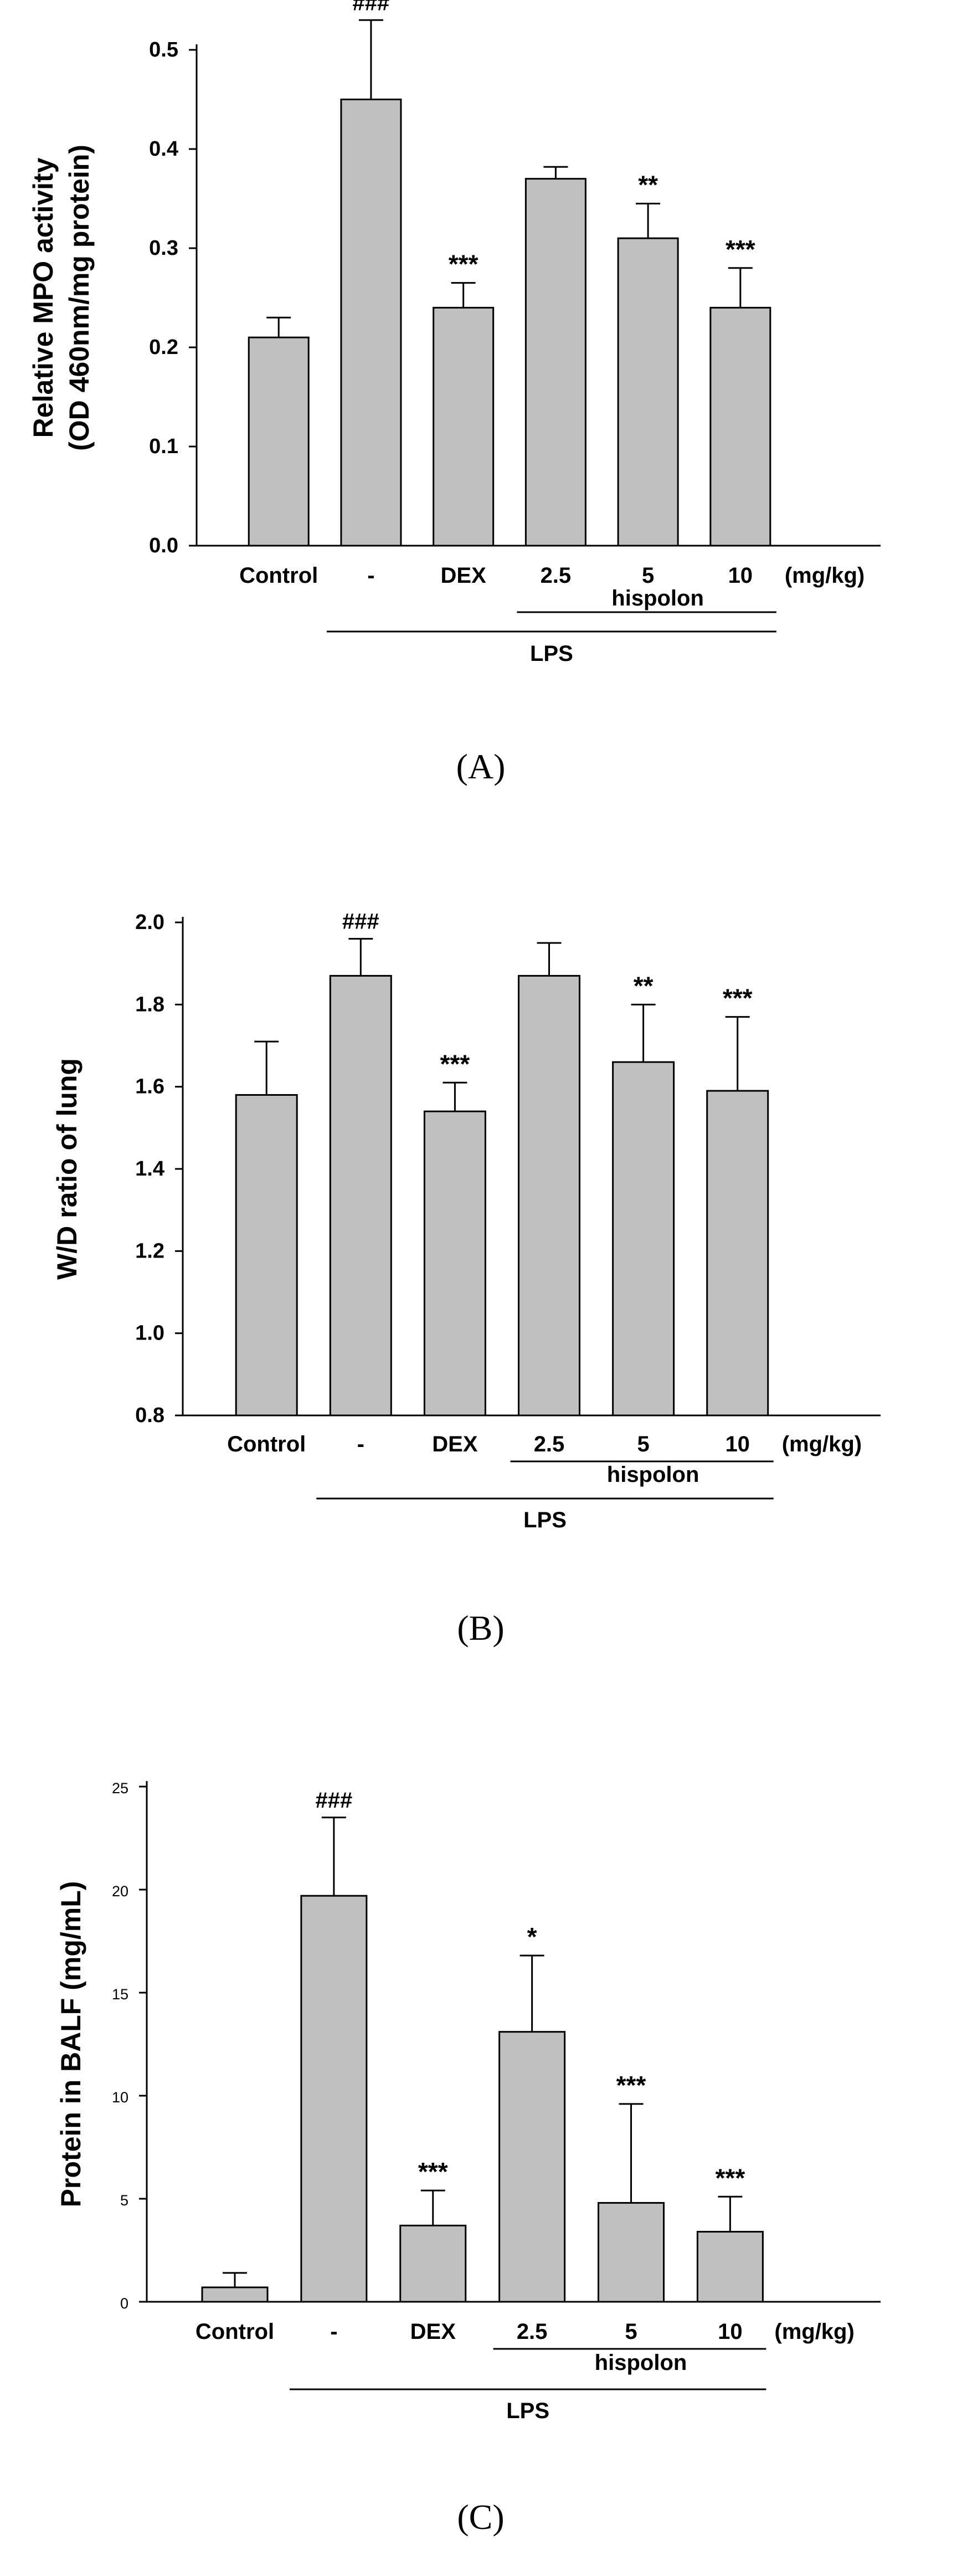 This screenshot has width=962, height=2576. I want to click on y-tick-label-3: 1.4, so click(149, 1169).